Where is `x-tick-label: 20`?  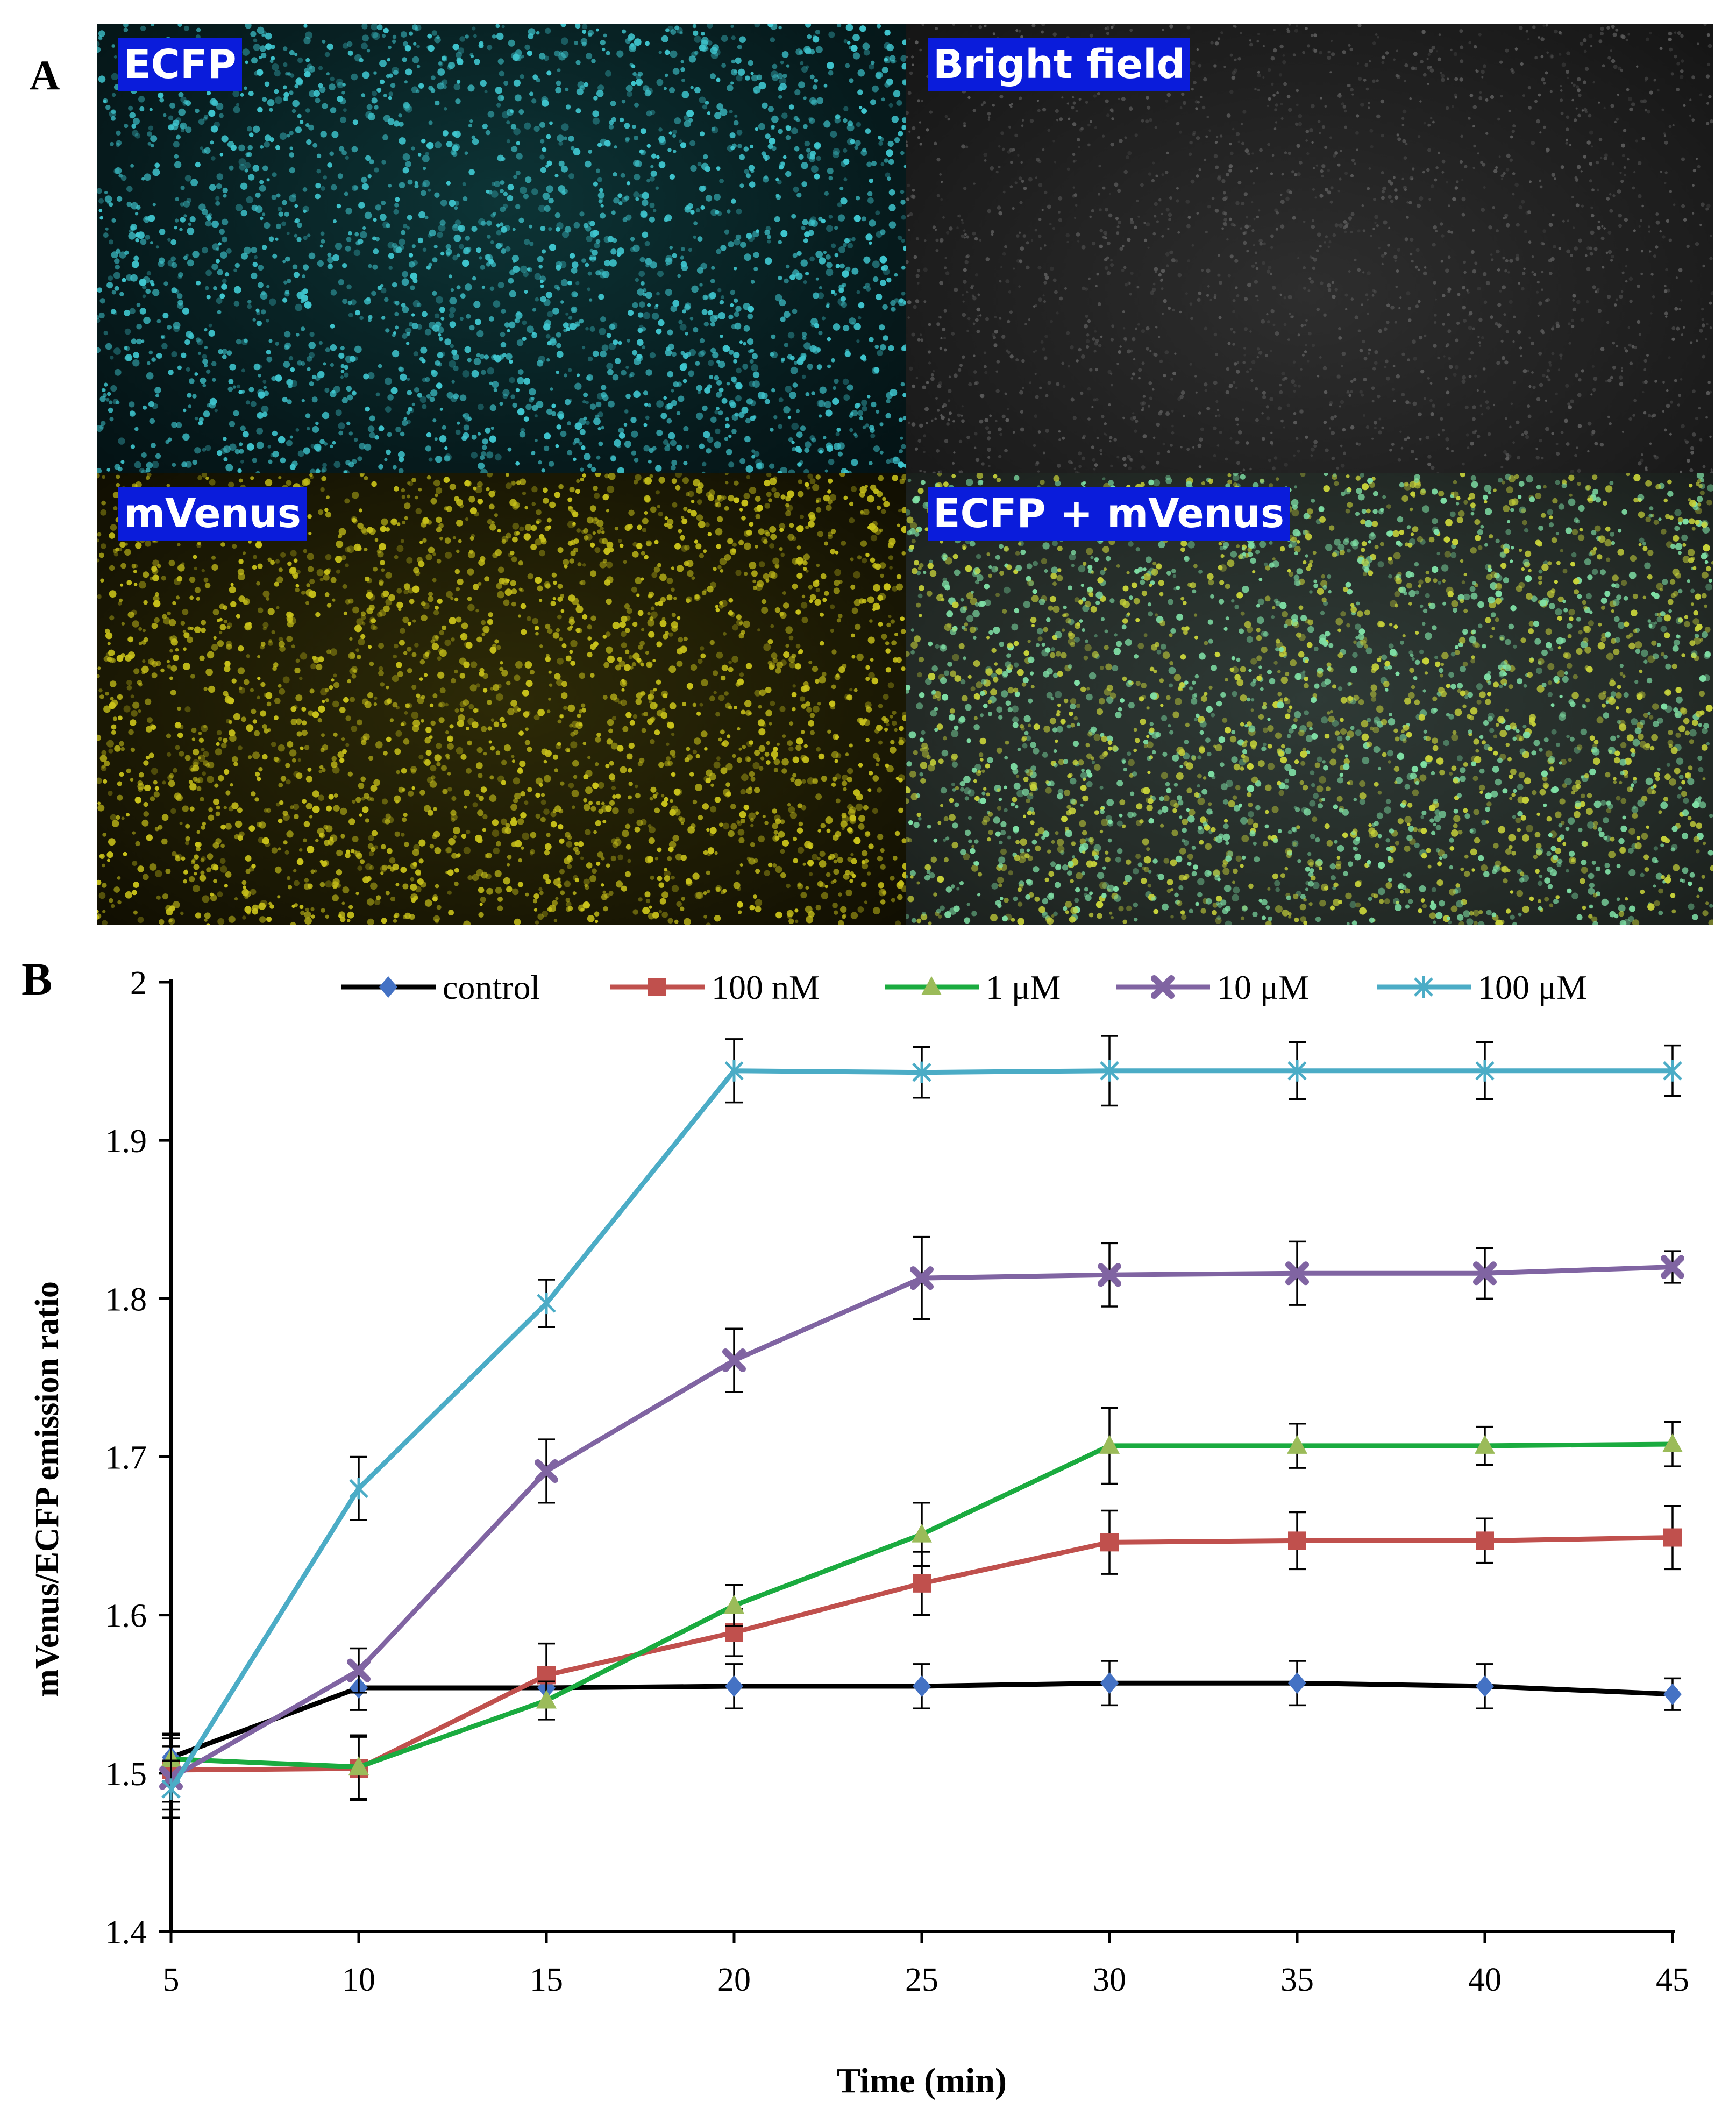 x-tick-label: 20 is located at coordinates (734, 1980).